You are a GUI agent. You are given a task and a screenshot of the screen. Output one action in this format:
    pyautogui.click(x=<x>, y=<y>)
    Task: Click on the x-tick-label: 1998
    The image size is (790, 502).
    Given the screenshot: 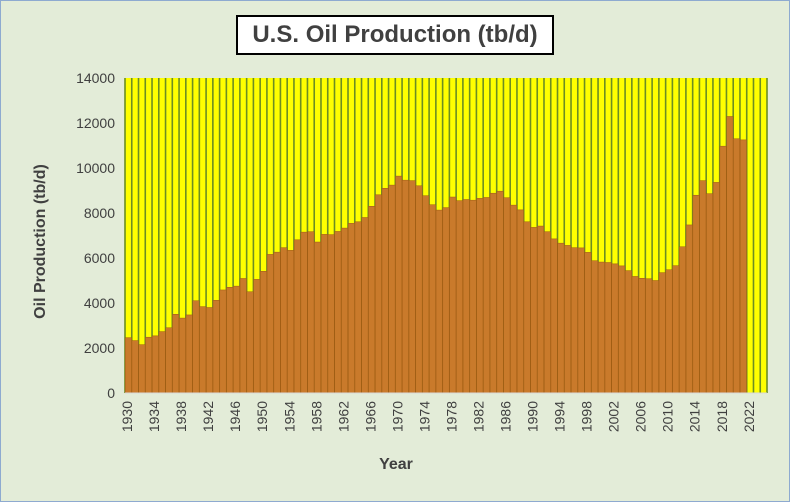 What is the action you would take?
    pyautogui.click(x=587, y=416)
    